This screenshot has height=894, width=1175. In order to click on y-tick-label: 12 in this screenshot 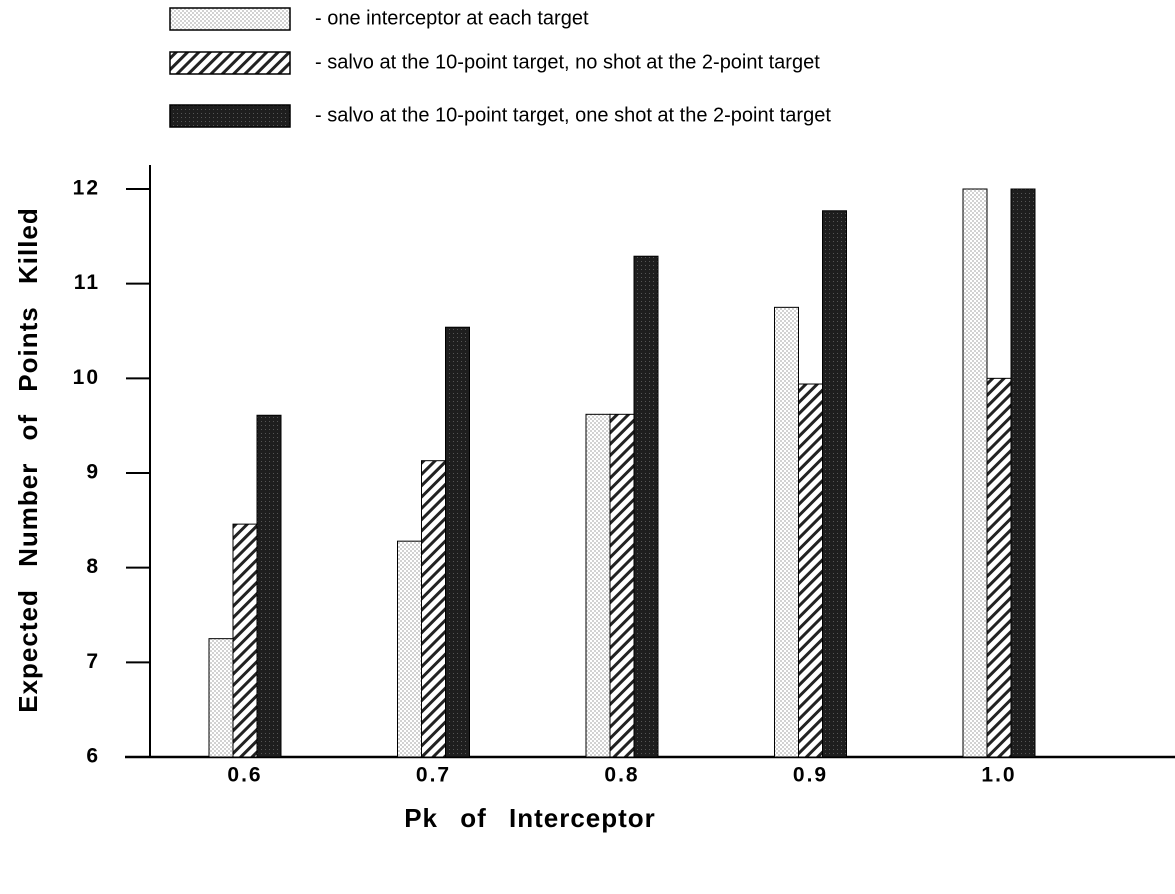, I will do `click(86, 188)`.